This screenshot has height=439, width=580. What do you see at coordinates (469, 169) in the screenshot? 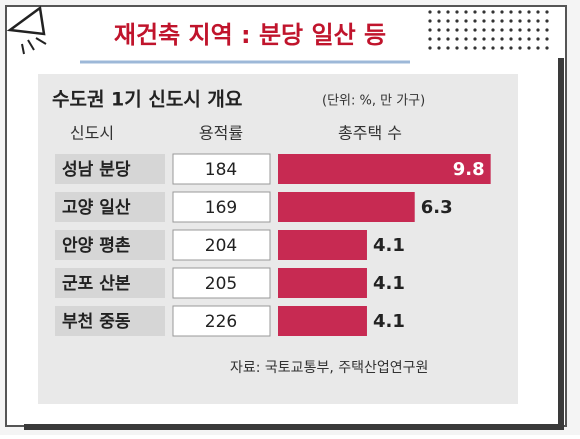
I see `value-label: 9.8` at bounding box center [469, 169].